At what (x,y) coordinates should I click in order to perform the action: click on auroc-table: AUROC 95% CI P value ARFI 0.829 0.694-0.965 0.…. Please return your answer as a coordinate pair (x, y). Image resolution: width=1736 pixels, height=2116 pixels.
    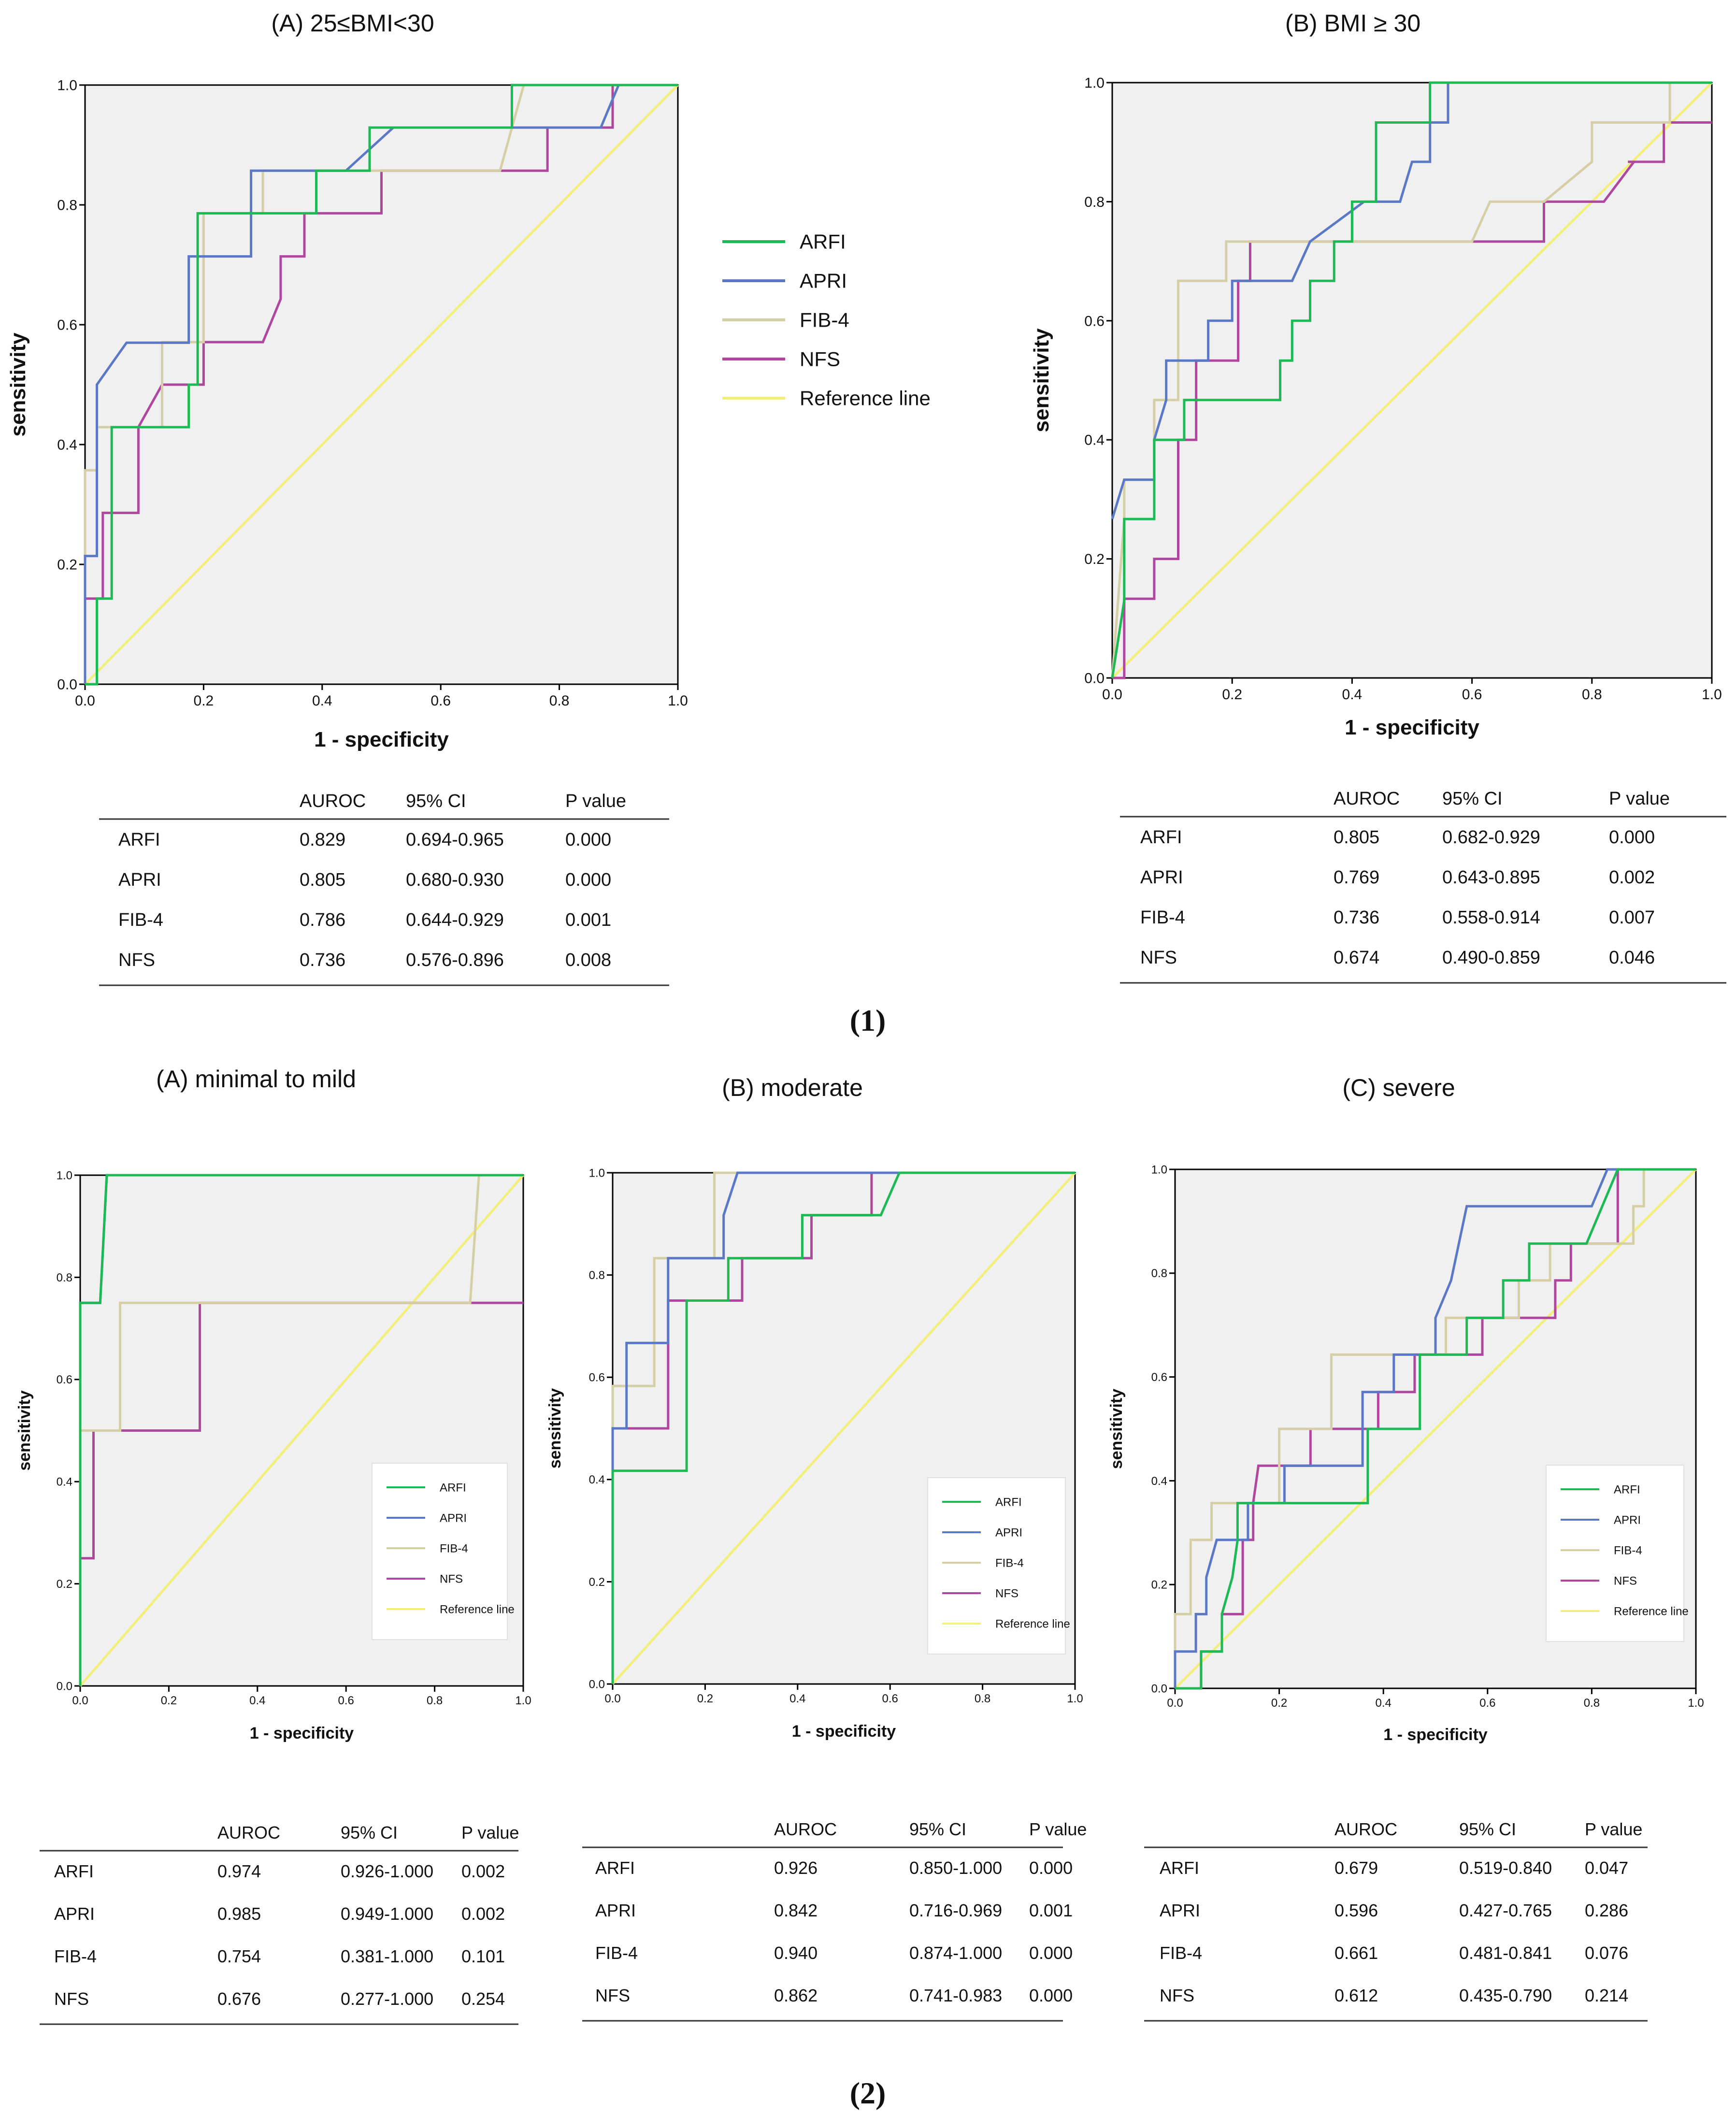
    Looking at the image, I should click on (384, 888).